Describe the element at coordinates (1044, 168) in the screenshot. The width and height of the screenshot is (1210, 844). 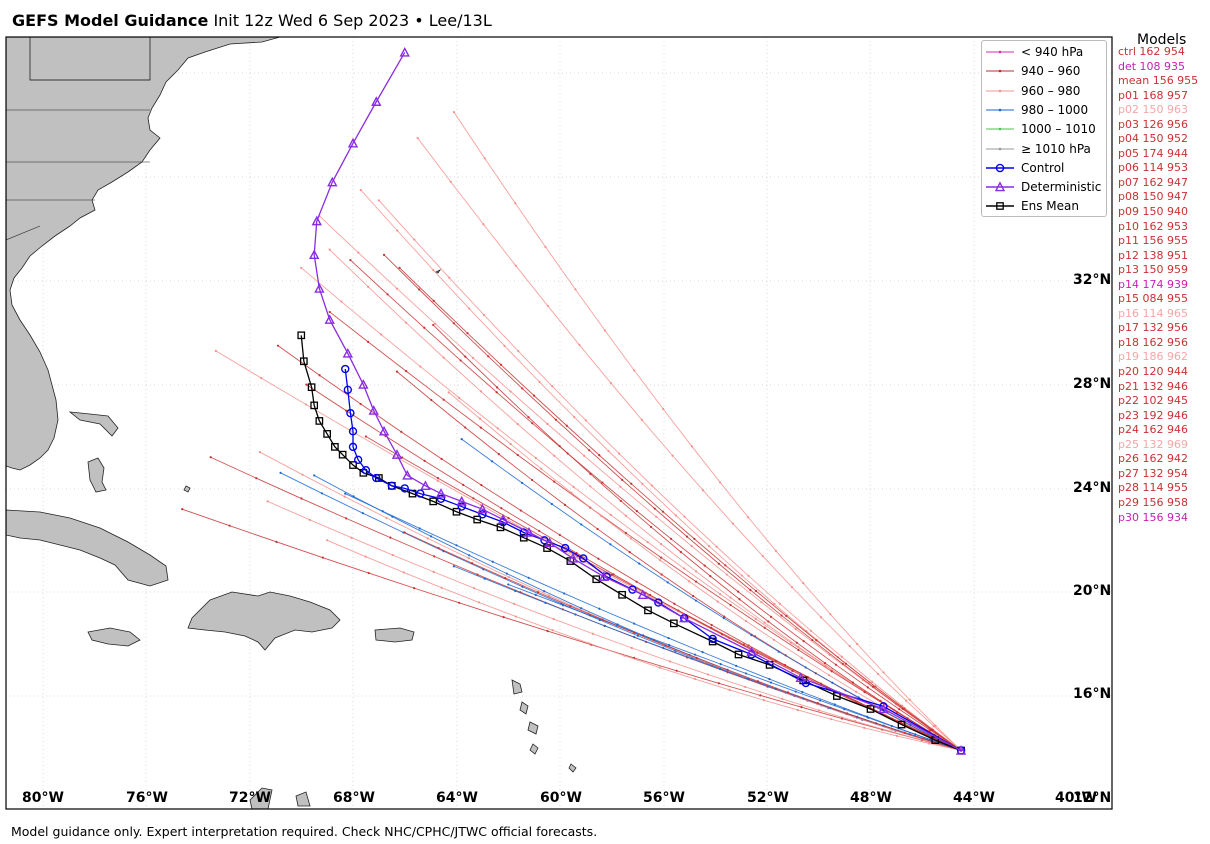
I see `legend-item: Control` at that location.